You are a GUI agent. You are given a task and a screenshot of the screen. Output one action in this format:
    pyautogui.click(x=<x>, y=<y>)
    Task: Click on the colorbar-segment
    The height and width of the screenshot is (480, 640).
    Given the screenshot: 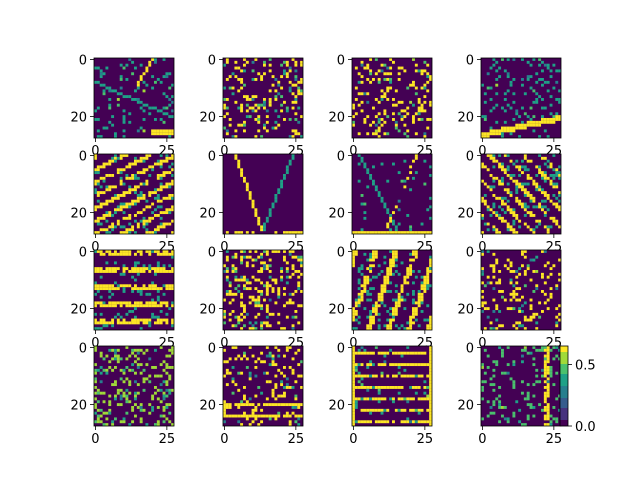 What is the action you would take?
    pyautogui.click(x=564, y=369)
    